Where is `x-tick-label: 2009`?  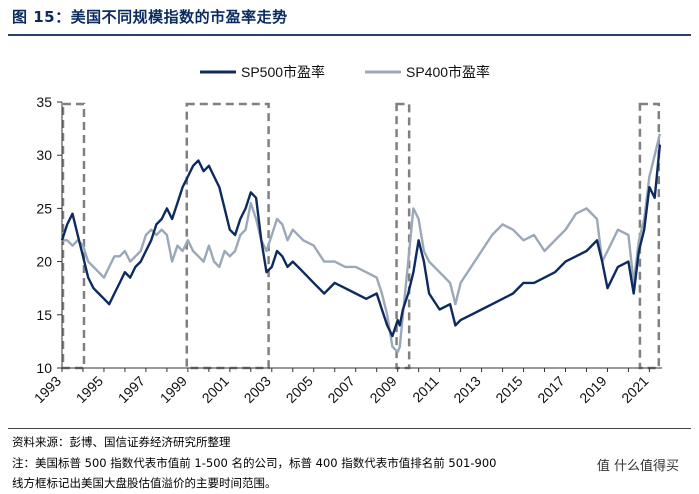
x-tick-label: 2009 is located at coordinates (382, 389).